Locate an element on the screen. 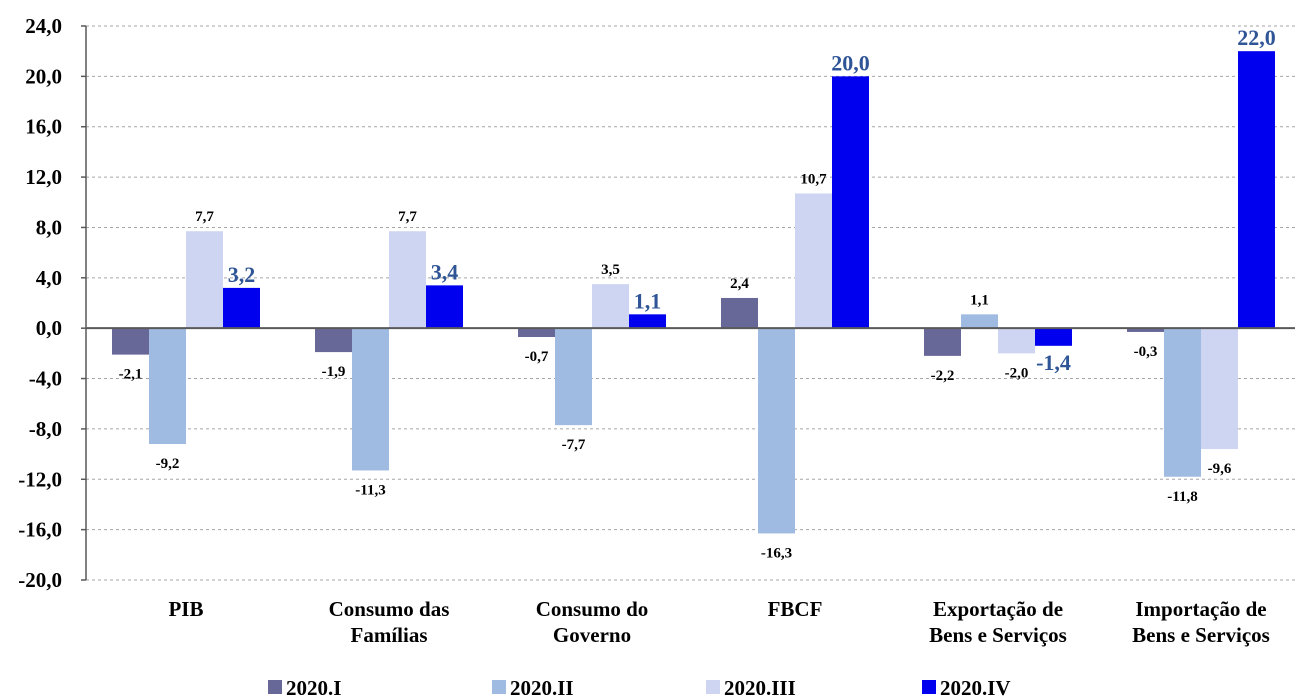  legend: 2020.I 2020.II 2020.III 2020.IV is located at coordinates (639, 687).